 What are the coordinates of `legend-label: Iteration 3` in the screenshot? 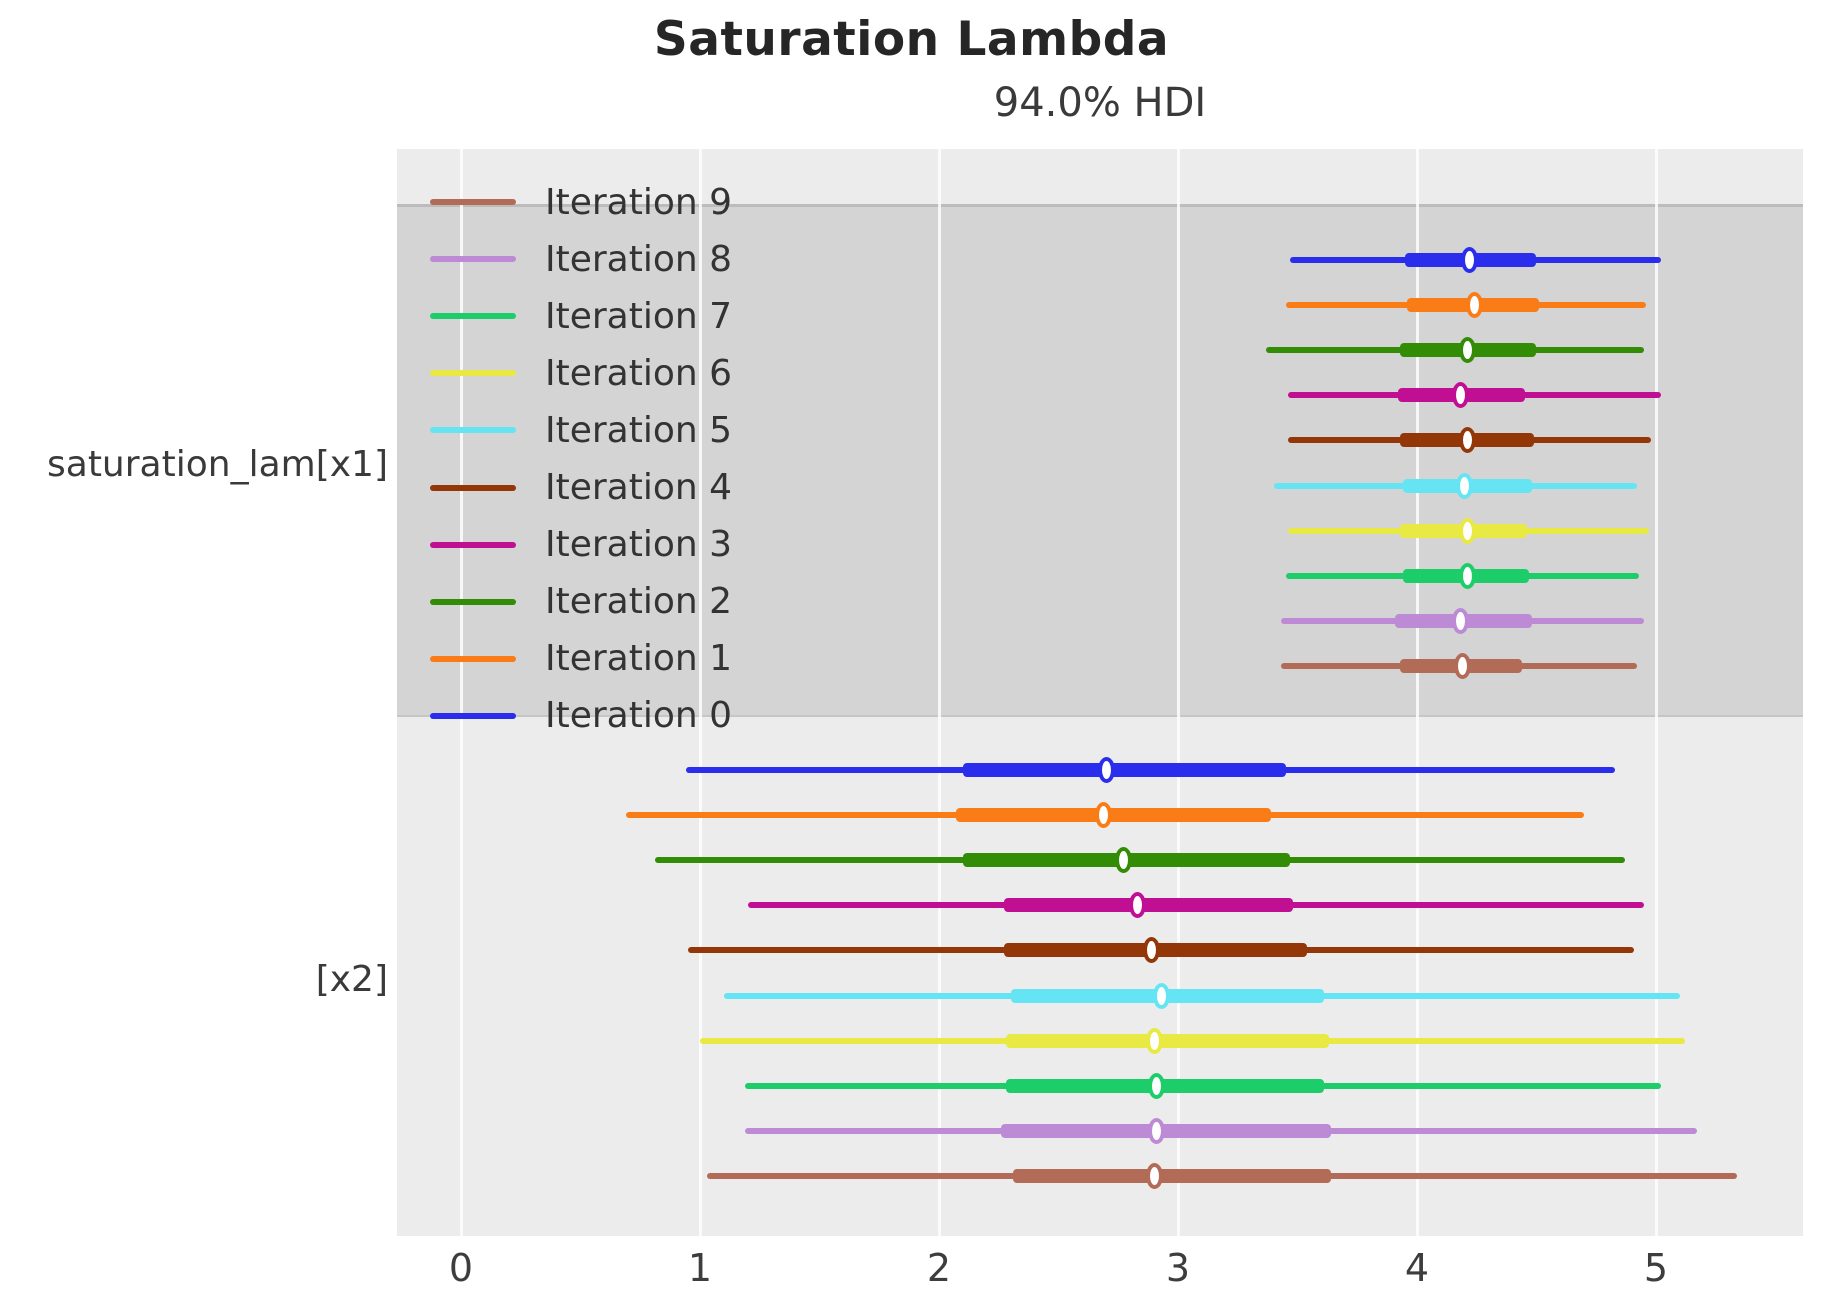 It's located at (639, 545).